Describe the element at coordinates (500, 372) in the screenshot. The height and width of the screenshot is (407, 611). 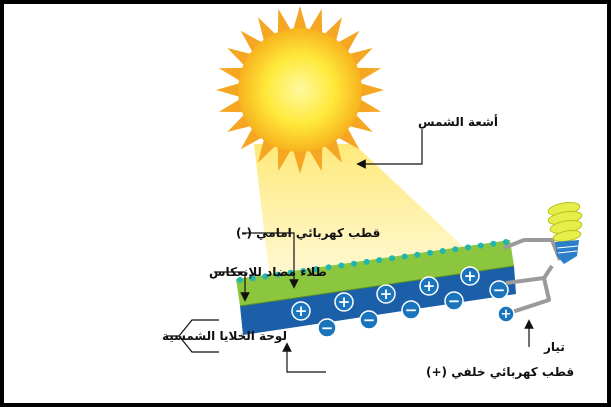
I see `label-back-electrode: قطب كهربائي خلفي (+)` at that location.